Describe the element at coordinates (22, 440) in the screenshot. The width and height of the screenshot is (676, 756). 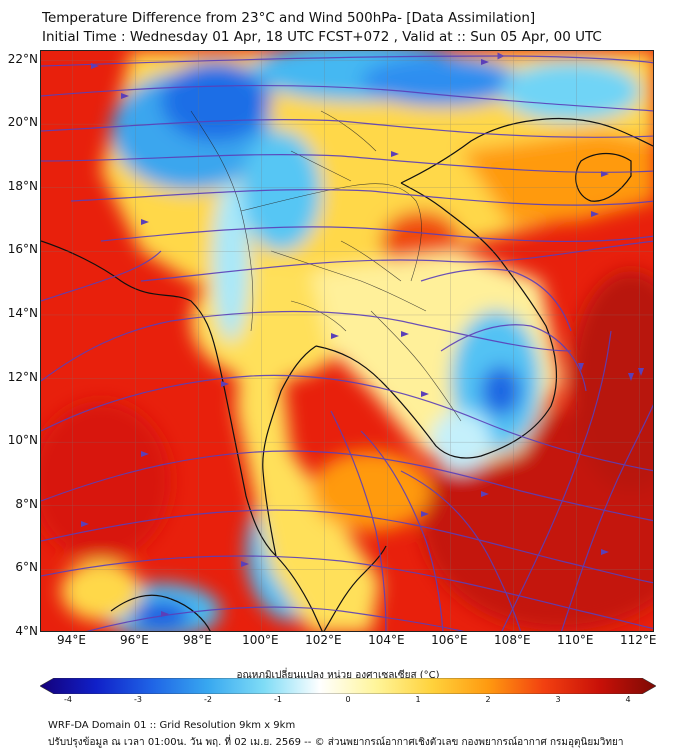
I see `lat-label: 10°N` at that location.